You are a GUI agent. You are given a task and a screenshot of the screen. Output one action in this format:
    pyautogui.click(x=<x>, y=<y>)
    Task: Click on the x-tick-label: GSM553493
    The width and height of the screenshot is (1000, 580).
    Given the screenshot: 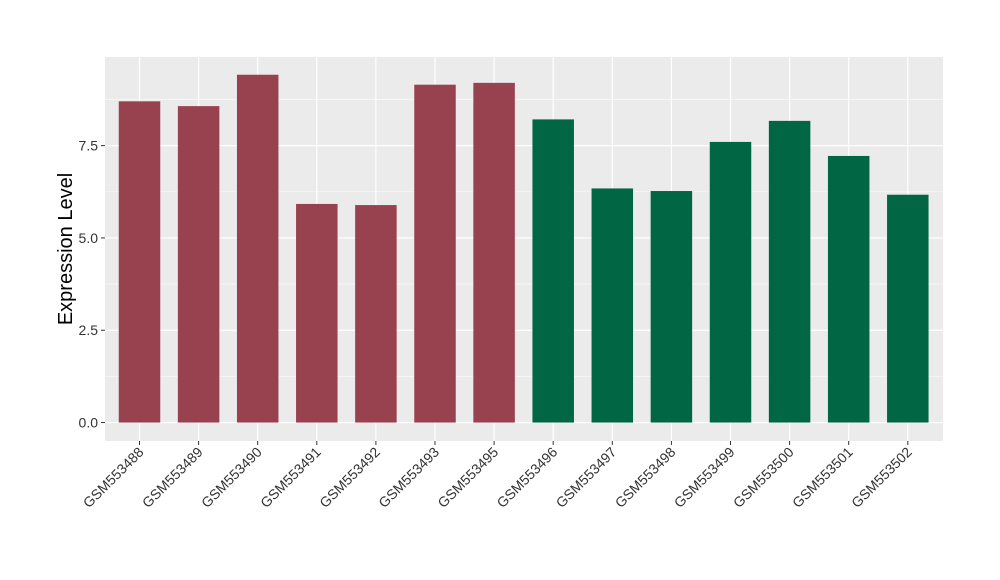 What is the action you would take?
    pyautogui.click(x=408, y=477)
    